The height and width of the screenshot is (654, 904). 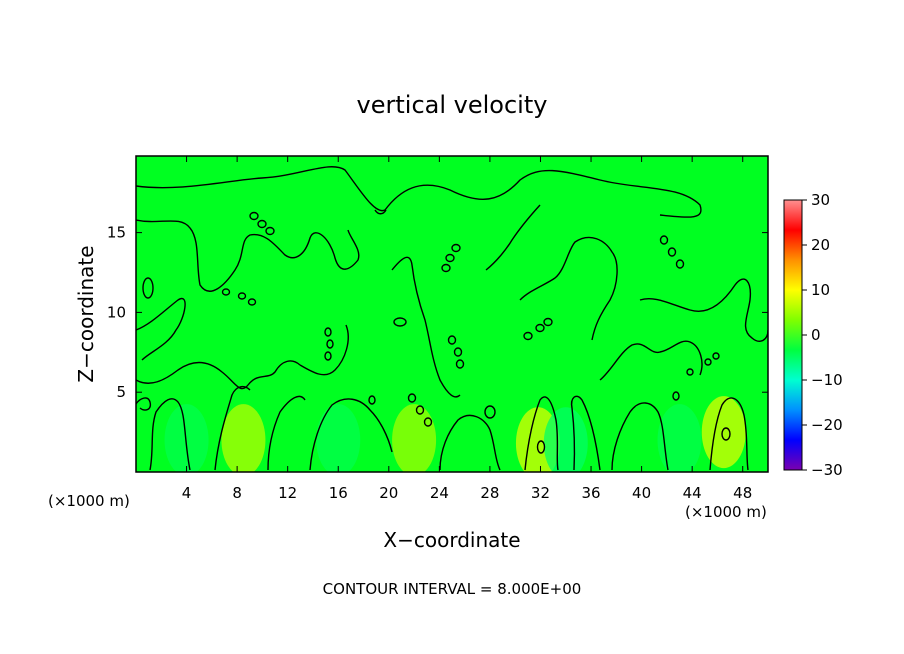 I want to click on colorbar-ticks: 30 20 10 0 −10 −20 −30, so click(x=822, y=335).